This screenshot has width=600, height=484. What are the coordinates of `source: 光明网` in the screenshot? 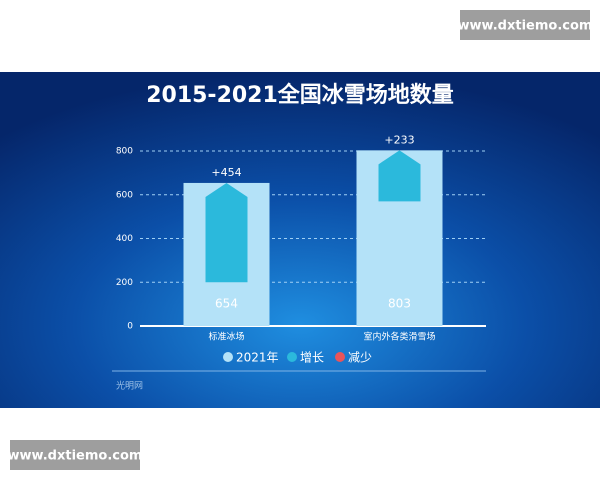 It's located at (129, 386).